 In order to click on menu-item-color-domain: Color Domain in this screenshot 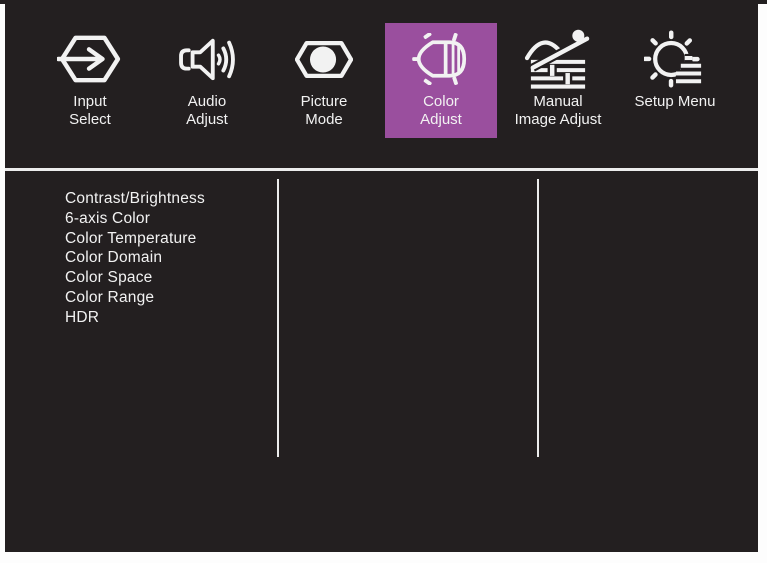, I will do `click(114, 258)`.